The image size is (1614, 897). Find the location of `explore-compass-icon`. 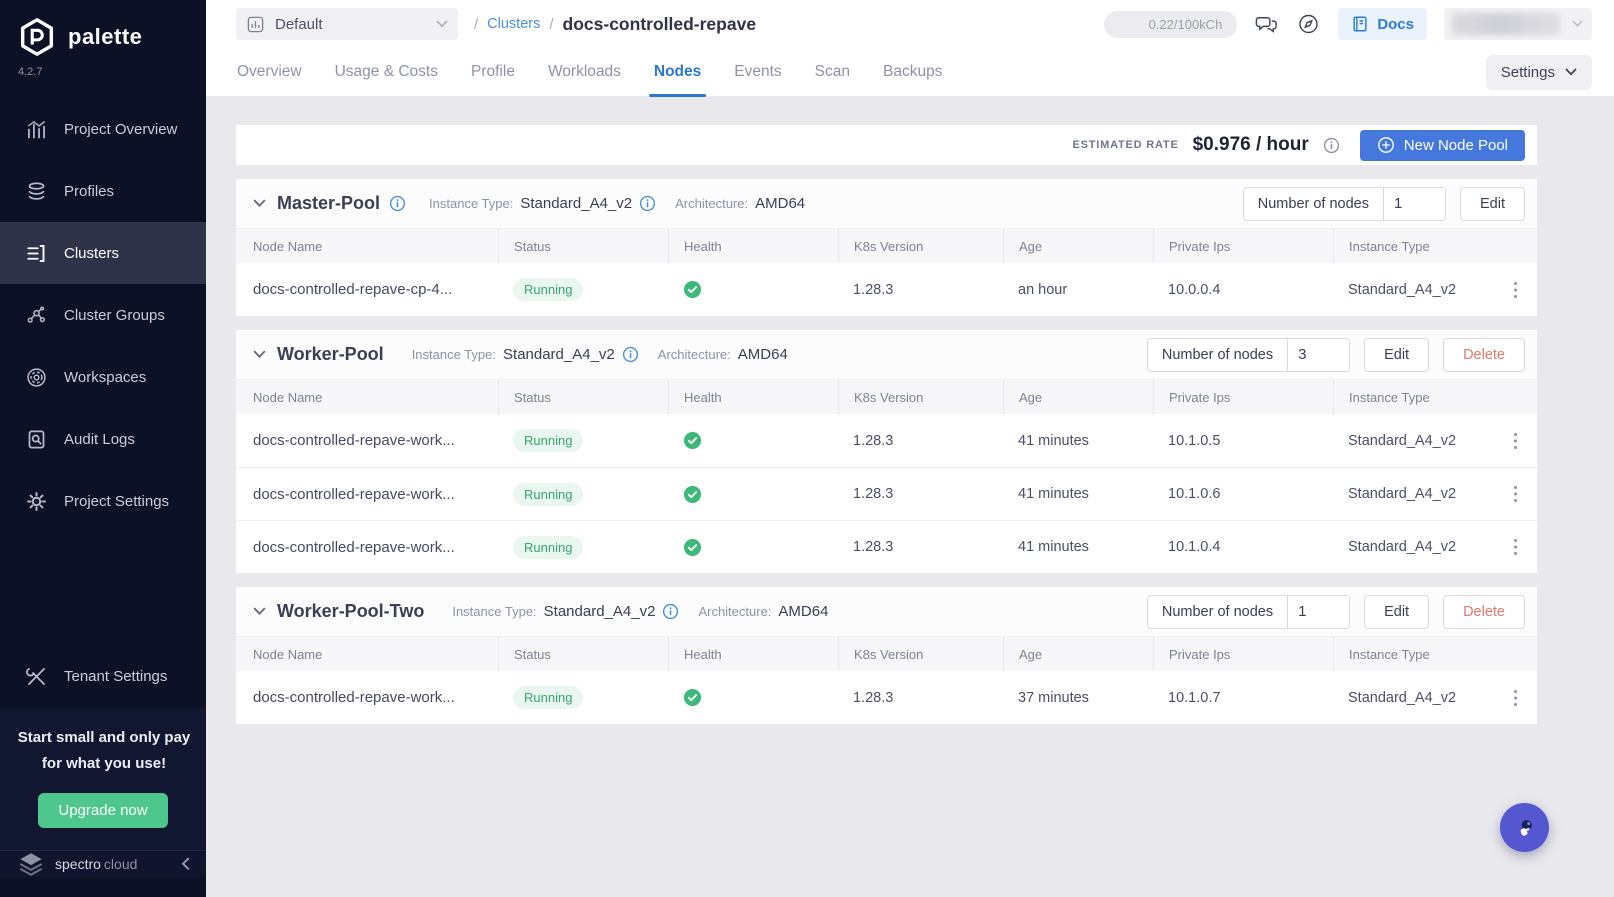

explore-compass-icon is located at coordinates (1308, 24).